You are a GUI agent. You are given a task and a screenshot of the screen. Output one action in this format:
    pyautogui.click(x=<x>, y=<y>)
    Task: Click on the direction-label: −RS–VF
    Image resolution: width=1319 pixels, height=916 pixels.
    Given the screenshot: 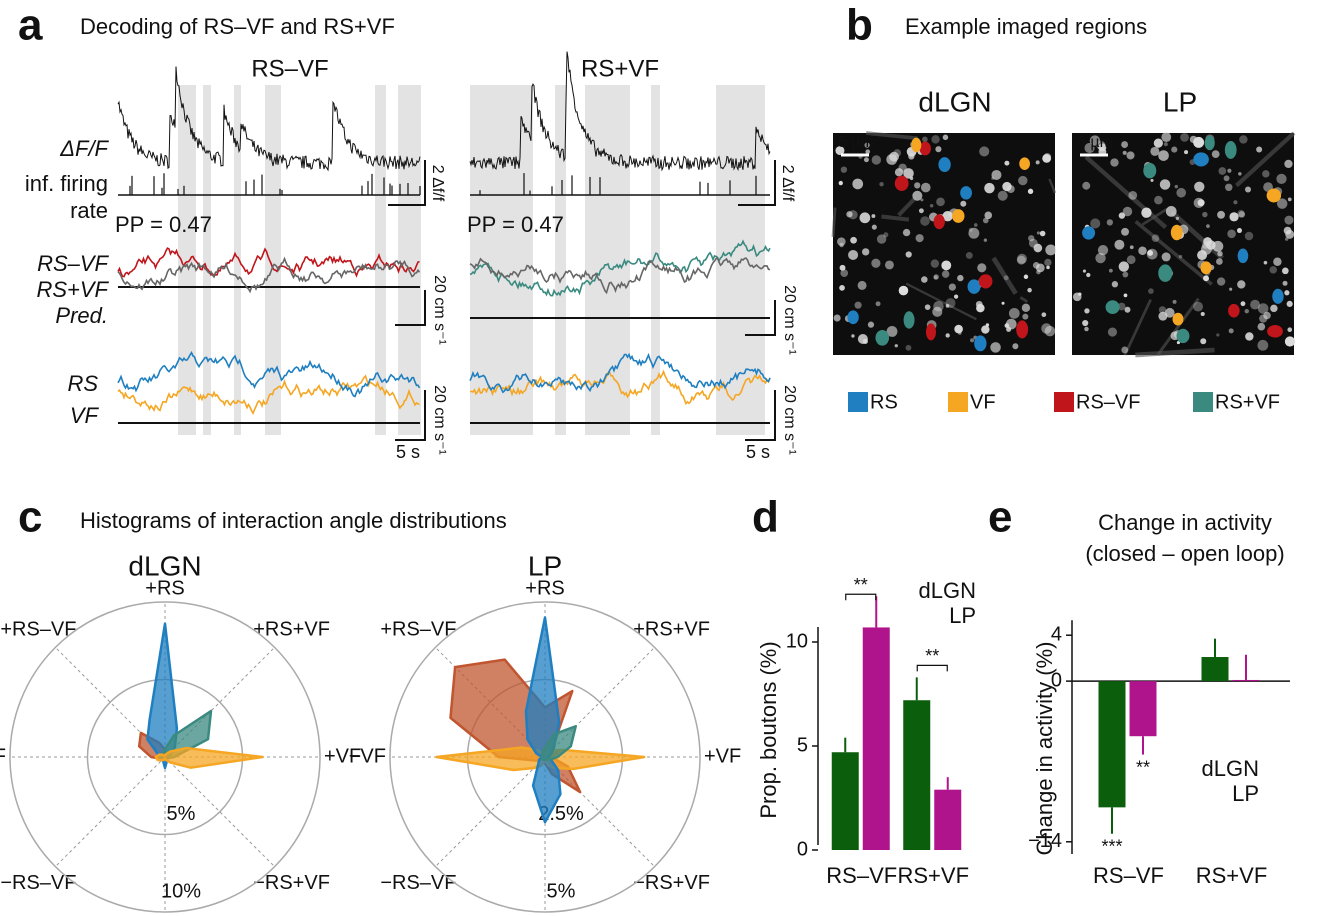 What is the action you would take?
    pyautogui.click(x=38, y=883)
    